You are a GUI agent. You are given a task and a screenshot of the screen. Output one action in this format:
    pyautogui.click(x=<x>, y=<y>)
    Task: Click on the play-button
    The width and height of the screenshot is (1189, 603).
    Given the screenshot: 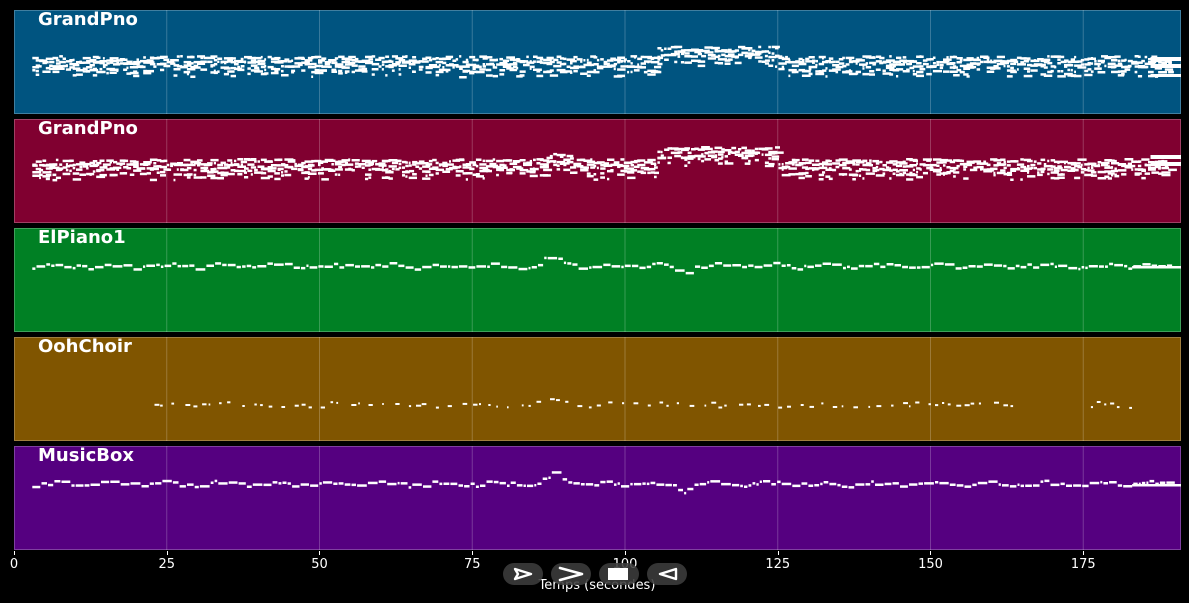 What is the action you would take?
    pyautogui.click(x=523, y=574)
    